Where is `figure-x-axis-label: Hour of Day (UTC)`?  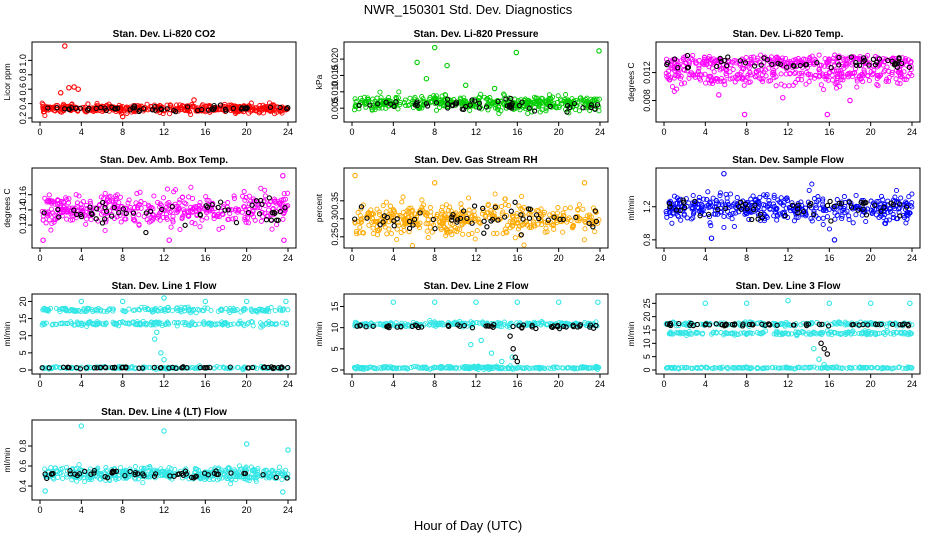
figure-x-axis-label: Hour of Day (UTC) is located at coordinates (468, 525).